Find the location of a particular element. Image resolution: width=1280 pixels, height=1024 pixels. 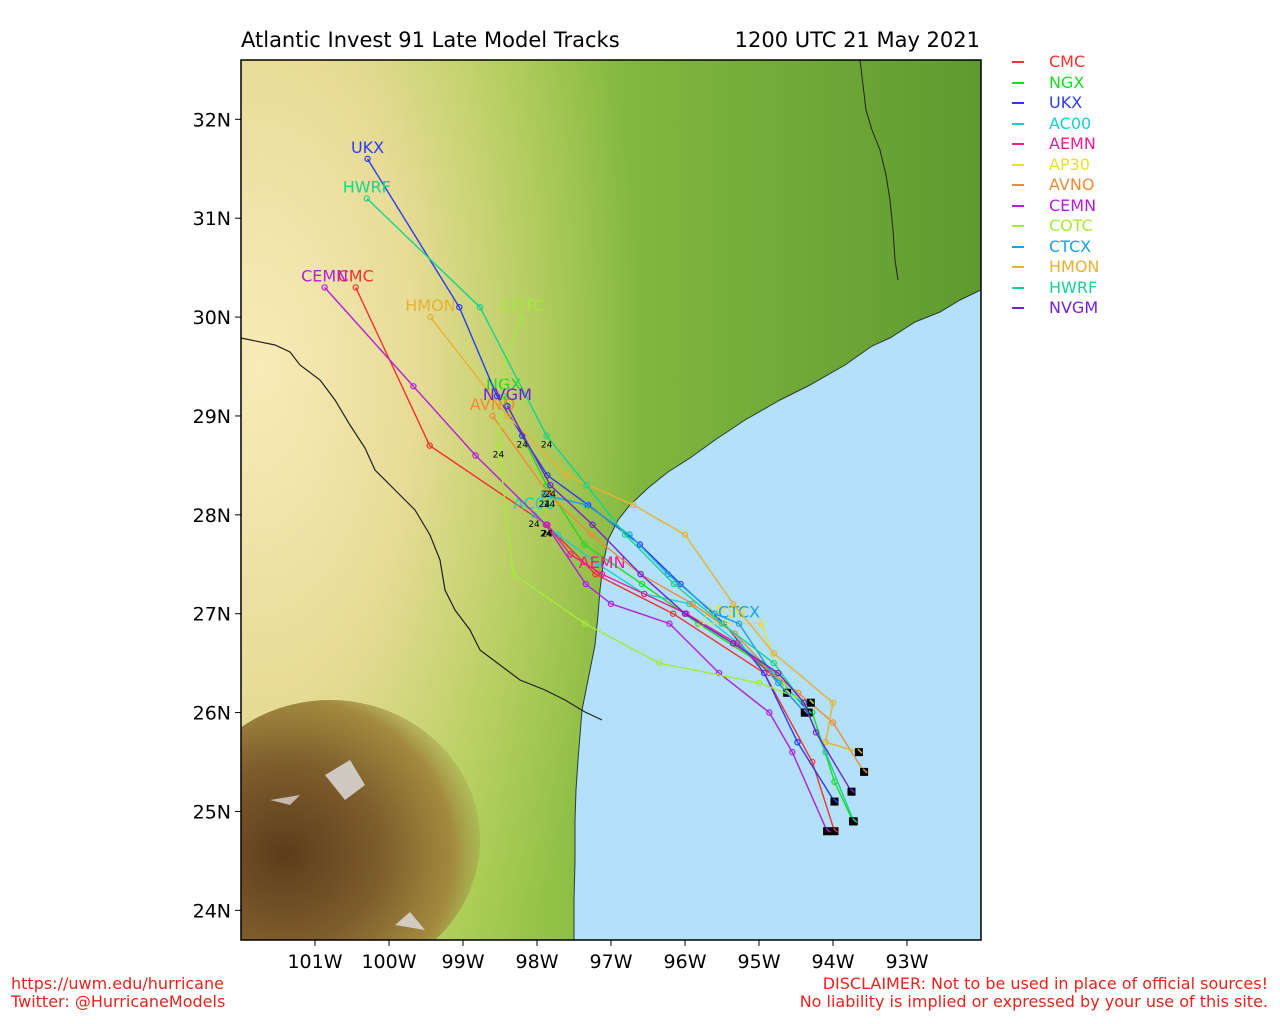

y-tick-label: 26N is located at coordinates (212, 714).